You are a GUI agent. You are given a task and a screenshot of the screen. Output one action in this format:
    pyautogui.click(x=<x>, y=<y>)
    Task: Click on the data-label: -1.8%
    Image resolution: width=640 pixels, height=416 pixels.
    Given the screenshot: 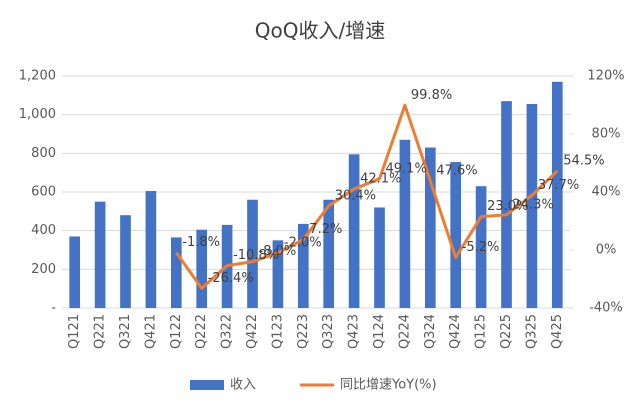 What is the action you would take?
    pyautogui.click(x=201, y=242)
    